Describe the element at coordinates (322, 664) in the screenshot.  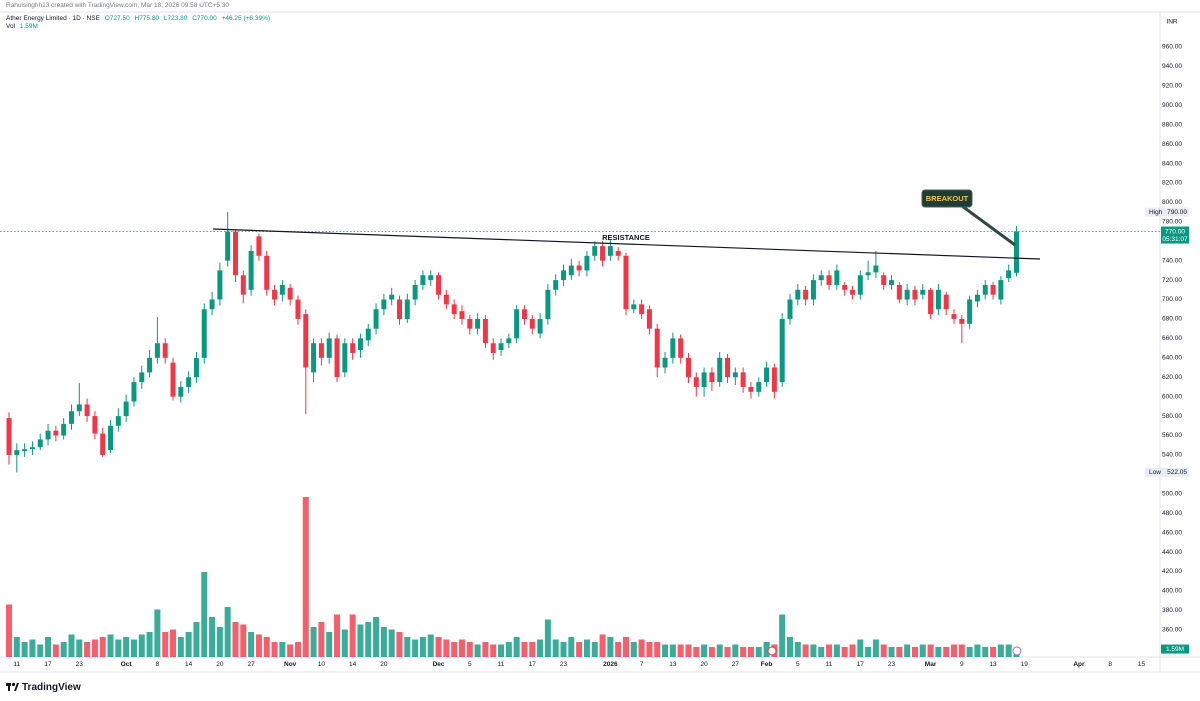
I see `x-tick-label: 10` at that location.